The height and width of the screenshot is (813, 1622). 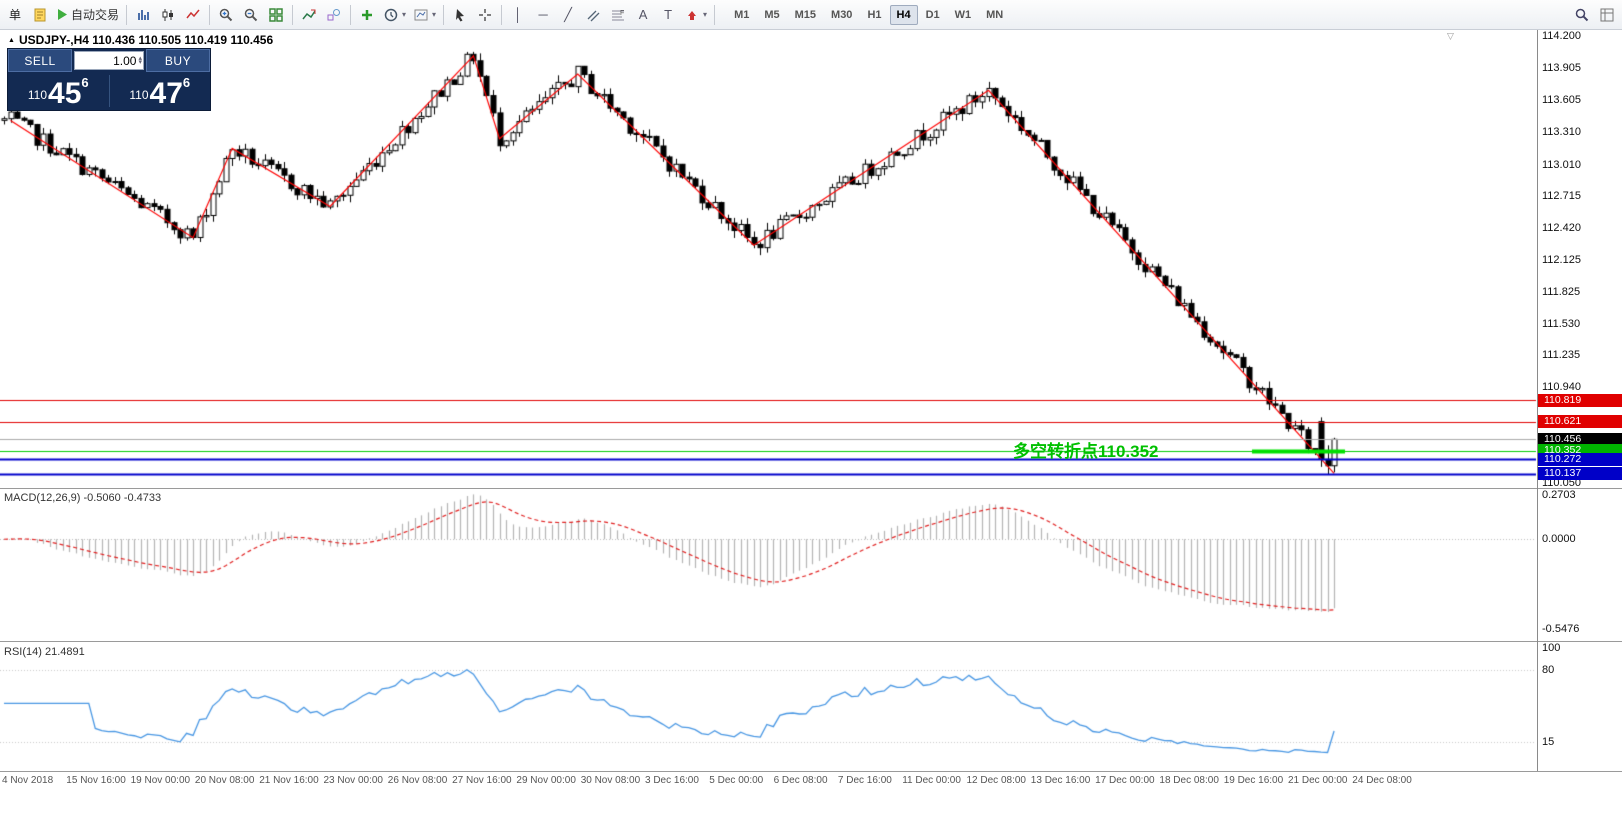 What do you see at coordinates (37, 95) in the screenshot?
I see `sell-price-prefix: 110` at bounding box center [37, 95].